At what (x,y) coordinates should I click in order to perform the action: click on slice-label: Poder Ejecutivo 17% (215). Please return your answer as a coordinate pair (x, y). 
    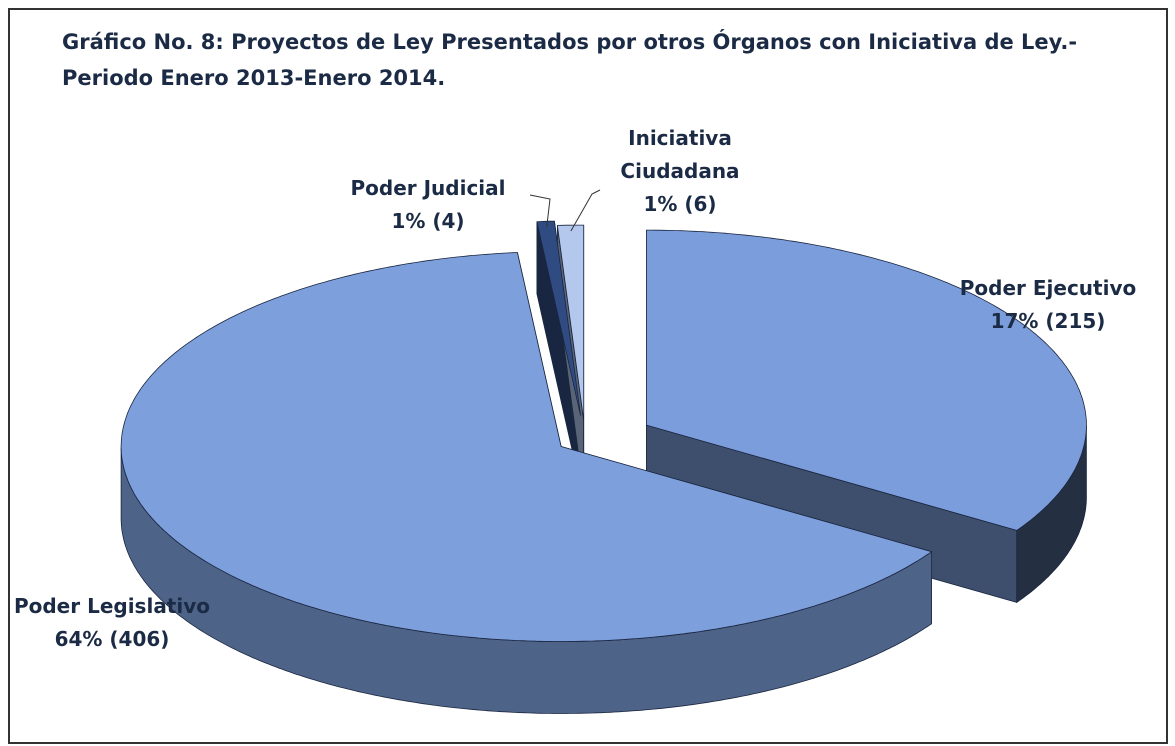
    Looking at the image, I should click on (1048, 305).